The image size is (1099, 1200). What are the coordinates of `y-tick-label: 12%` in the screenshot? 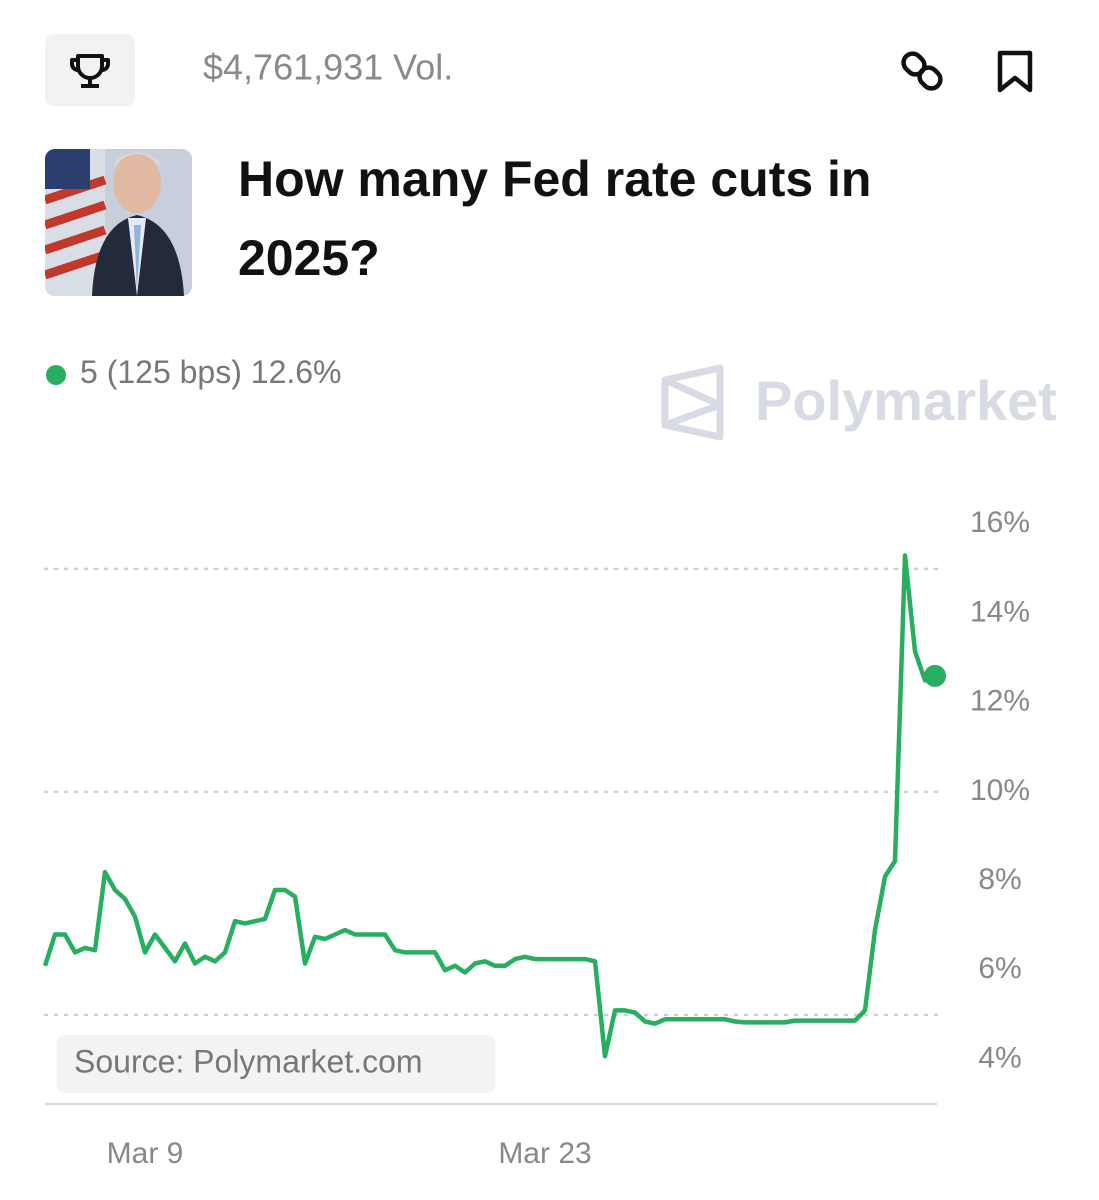 It's located at (1000, 701).